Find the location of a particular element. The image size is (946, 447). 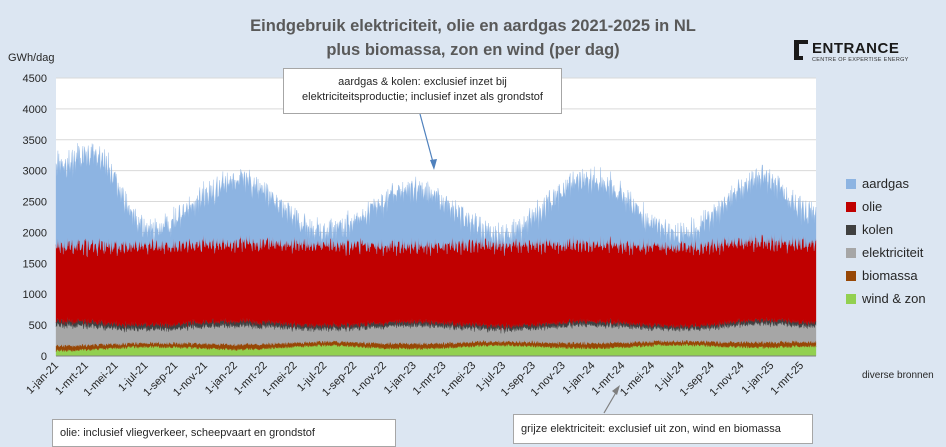

y-tick-label: 3000 is located at coordinates (35, 172).